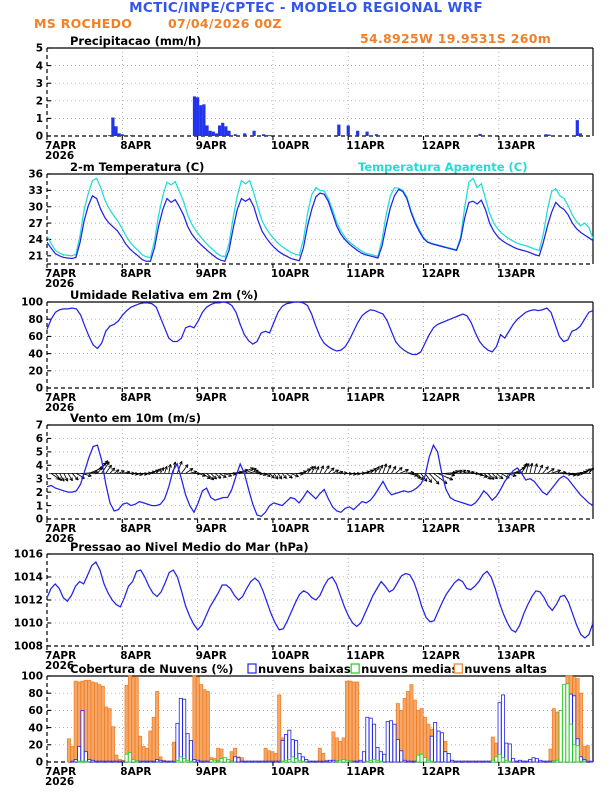 The height and width of the screenshot is (792, 612). Describe the element at coordinates (320, 480) in the screenshot. I see `wind-speed-line` at that location.